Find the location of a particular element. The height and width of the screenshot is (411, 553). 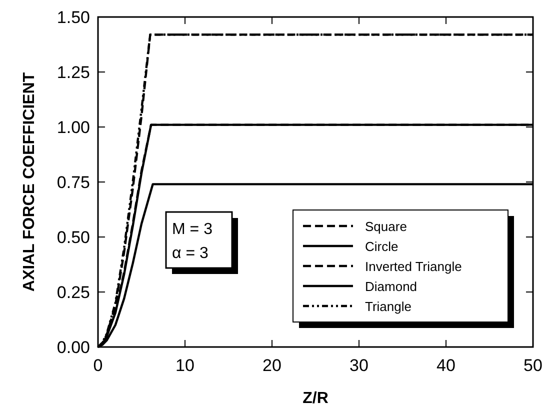

legend-label: Triangle is located at coordinates (388, 306).